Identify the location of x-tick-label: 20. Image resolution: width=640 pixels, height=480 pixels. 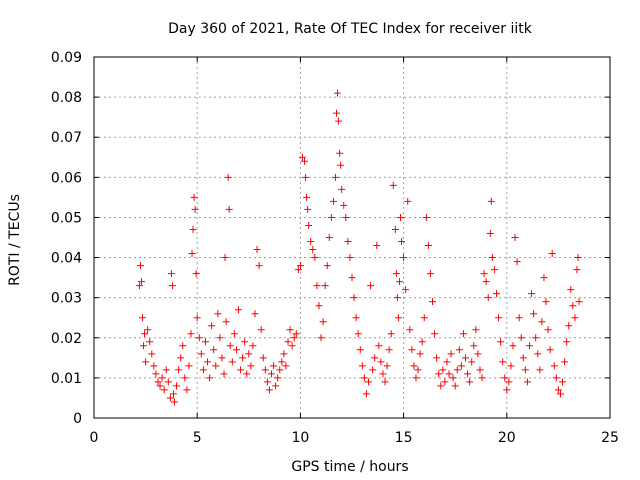
(507, 438).